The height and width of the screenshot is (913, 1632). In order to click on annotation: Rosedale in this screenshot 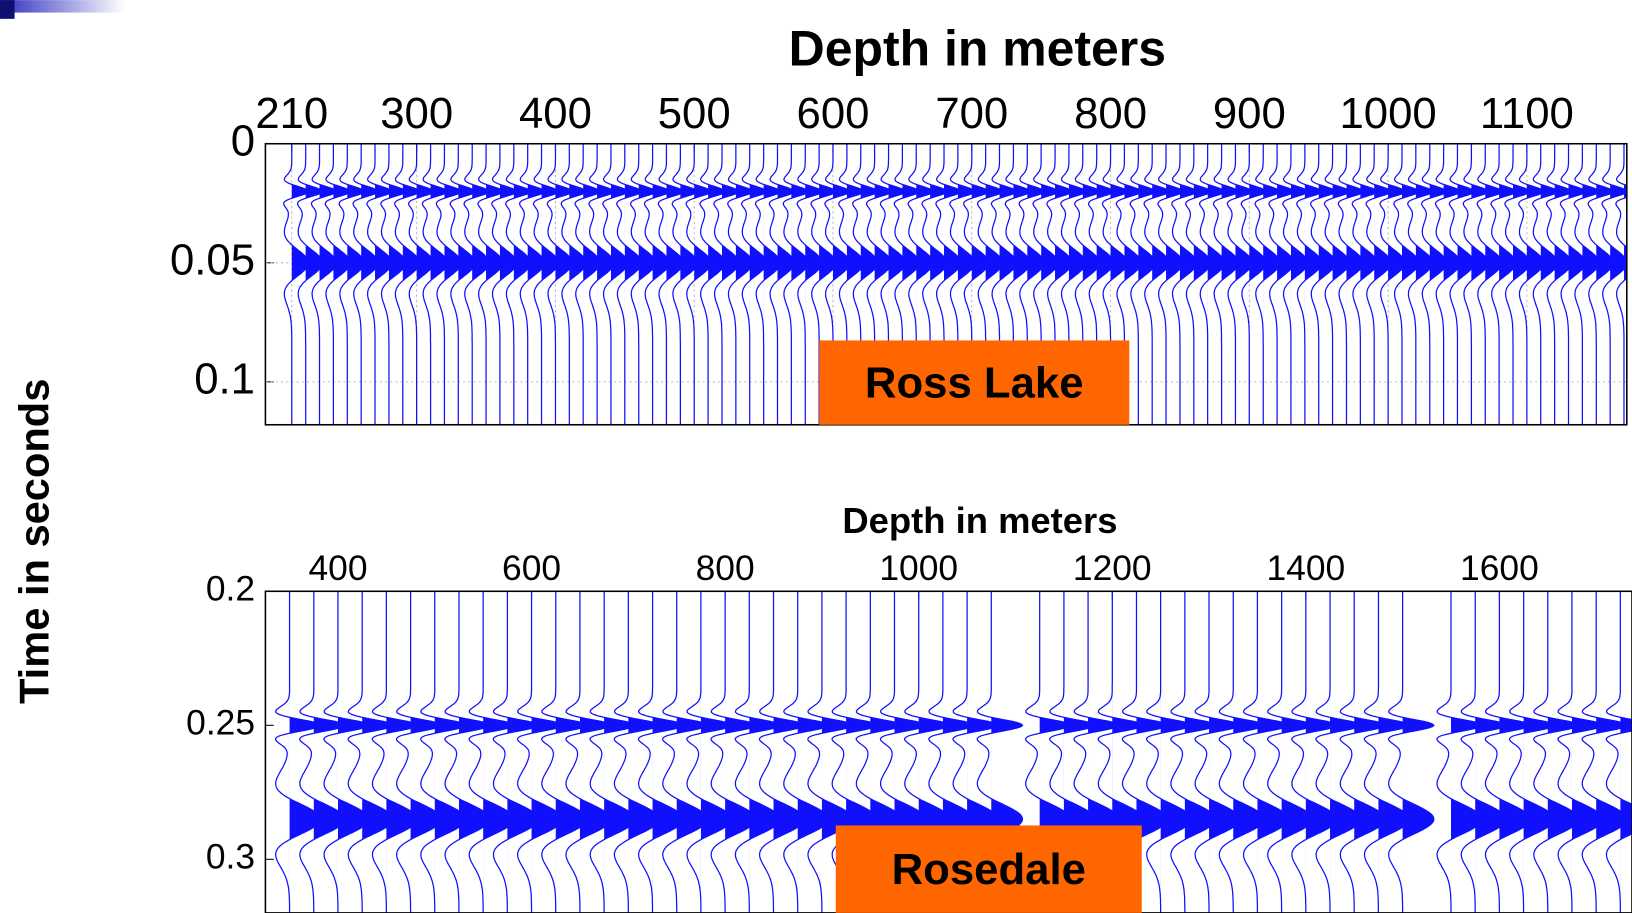, I will do `click(989, 869)`.